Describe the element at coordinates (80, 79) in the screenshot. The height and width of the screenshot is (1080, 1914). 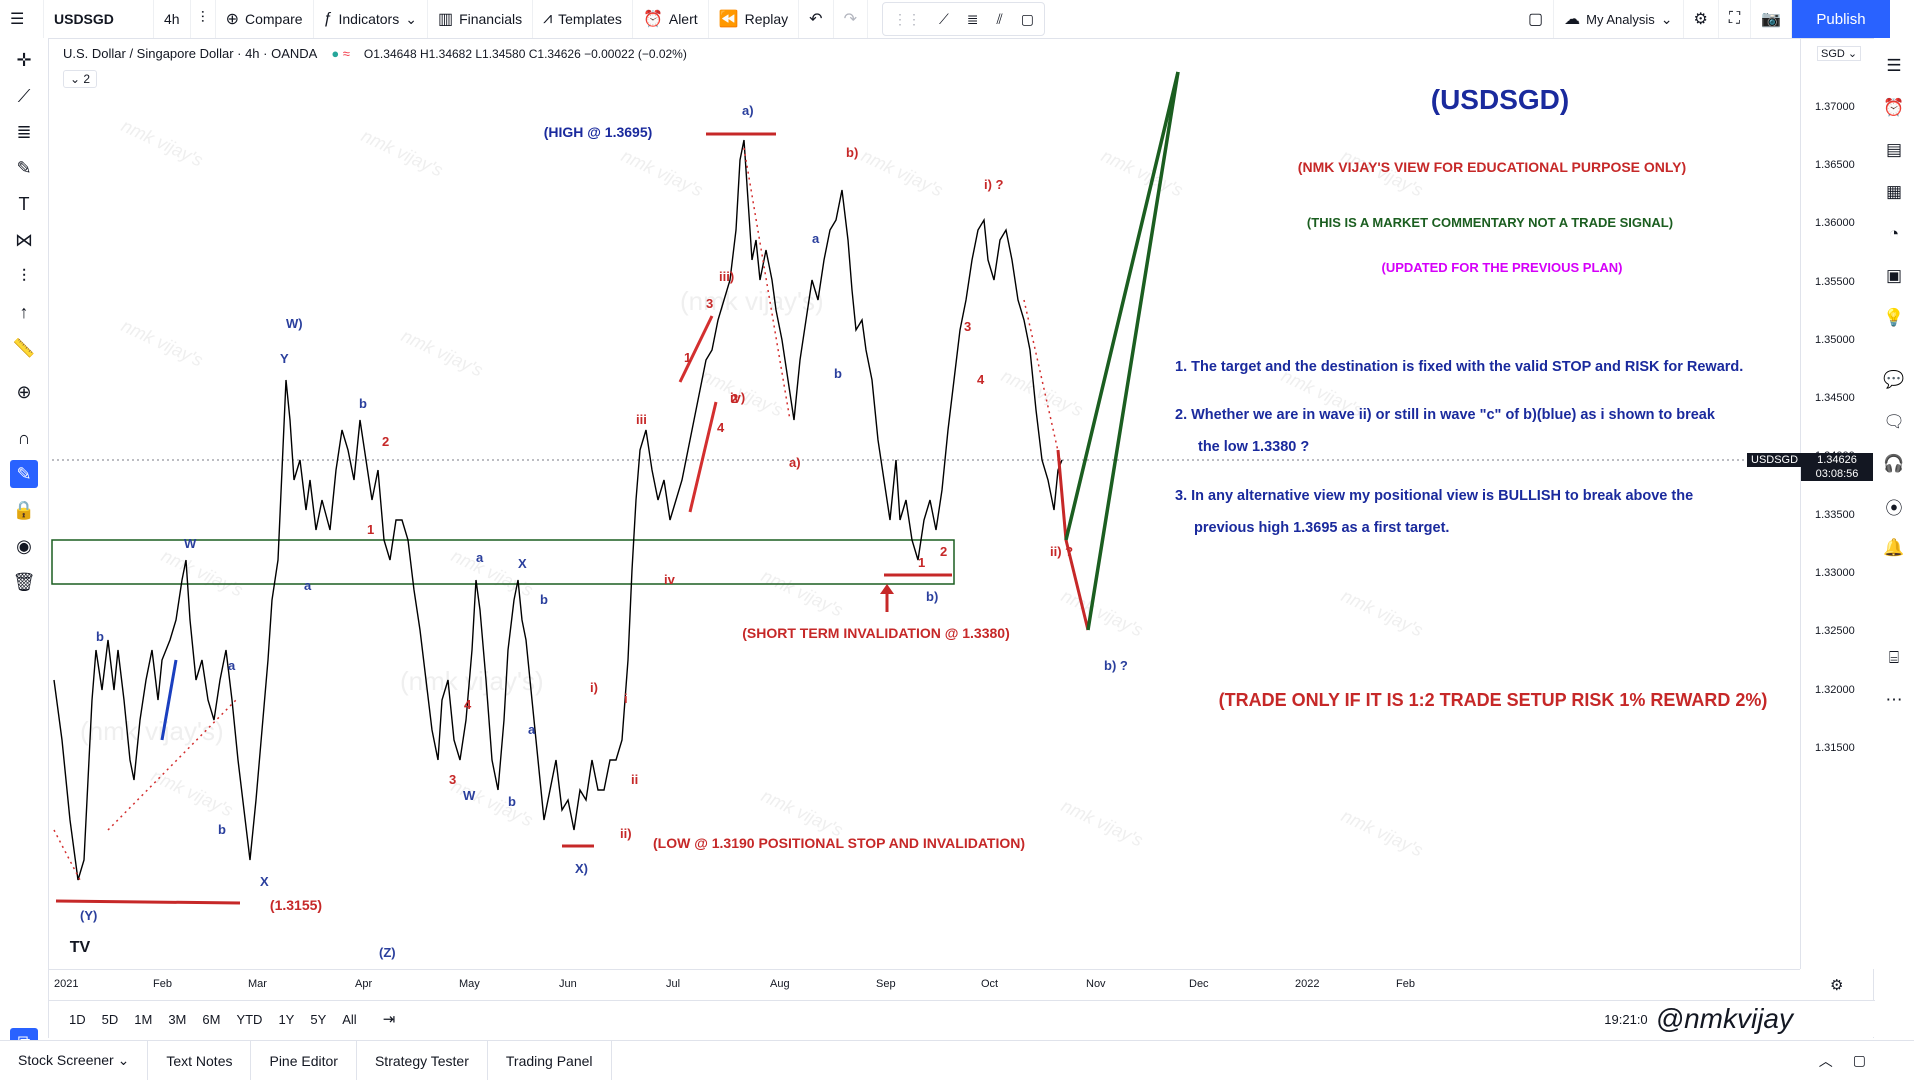
I see `indicators-collapse-toggle: ⌄ 2` at that location.